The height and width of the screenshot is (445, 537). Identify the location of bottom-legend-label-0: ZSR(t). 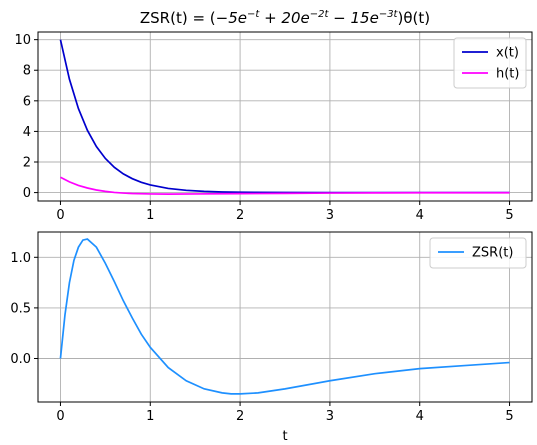
(492, 253).